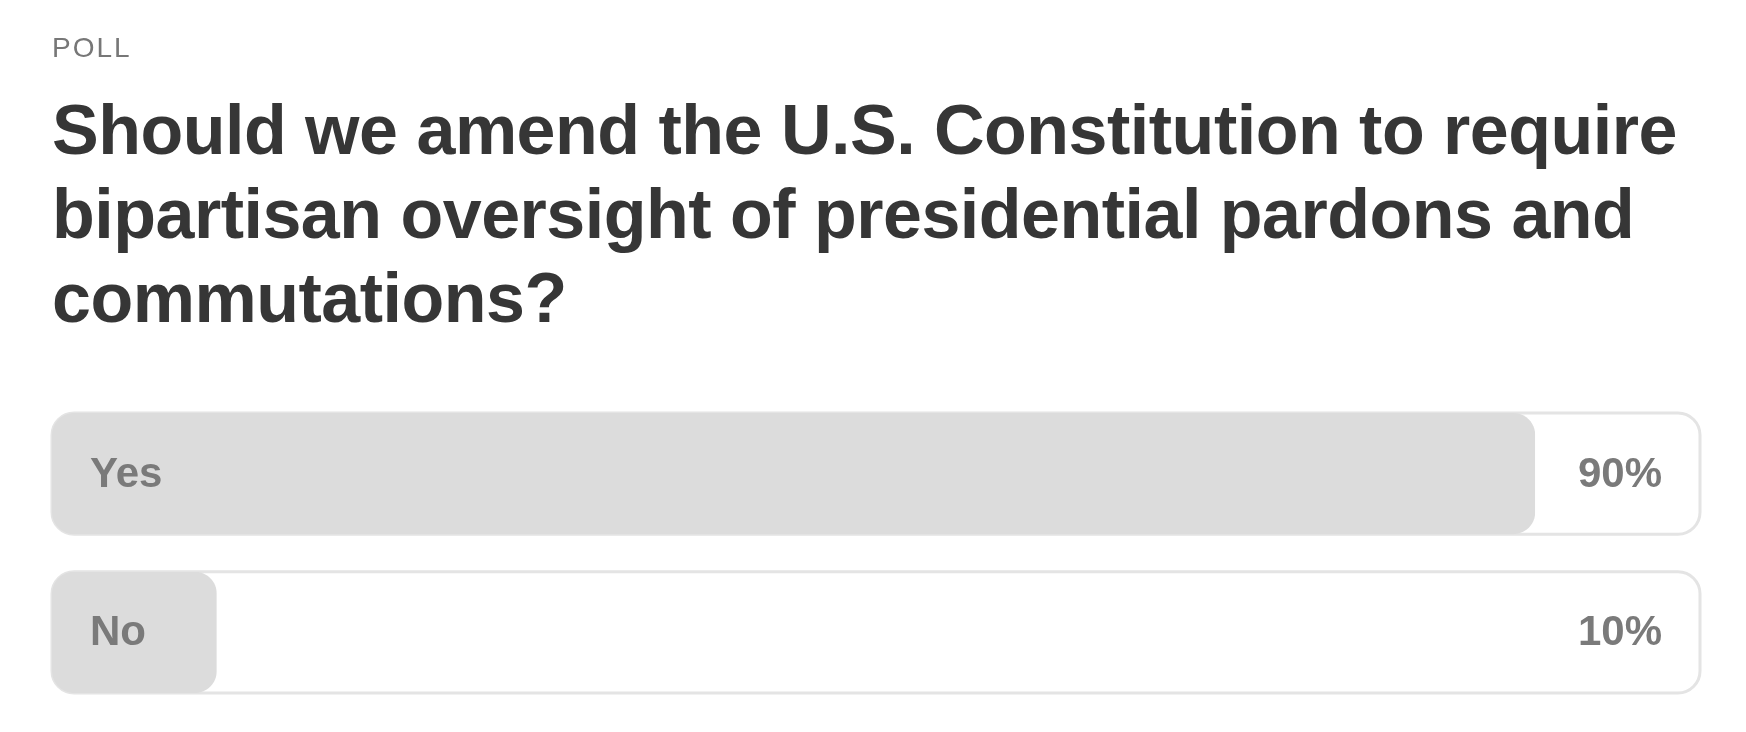 The image size is (1746, 732). Describe the element at coordinates (92, 48) in the screenshot. I see `chart-subtitle: POLL` at that location.